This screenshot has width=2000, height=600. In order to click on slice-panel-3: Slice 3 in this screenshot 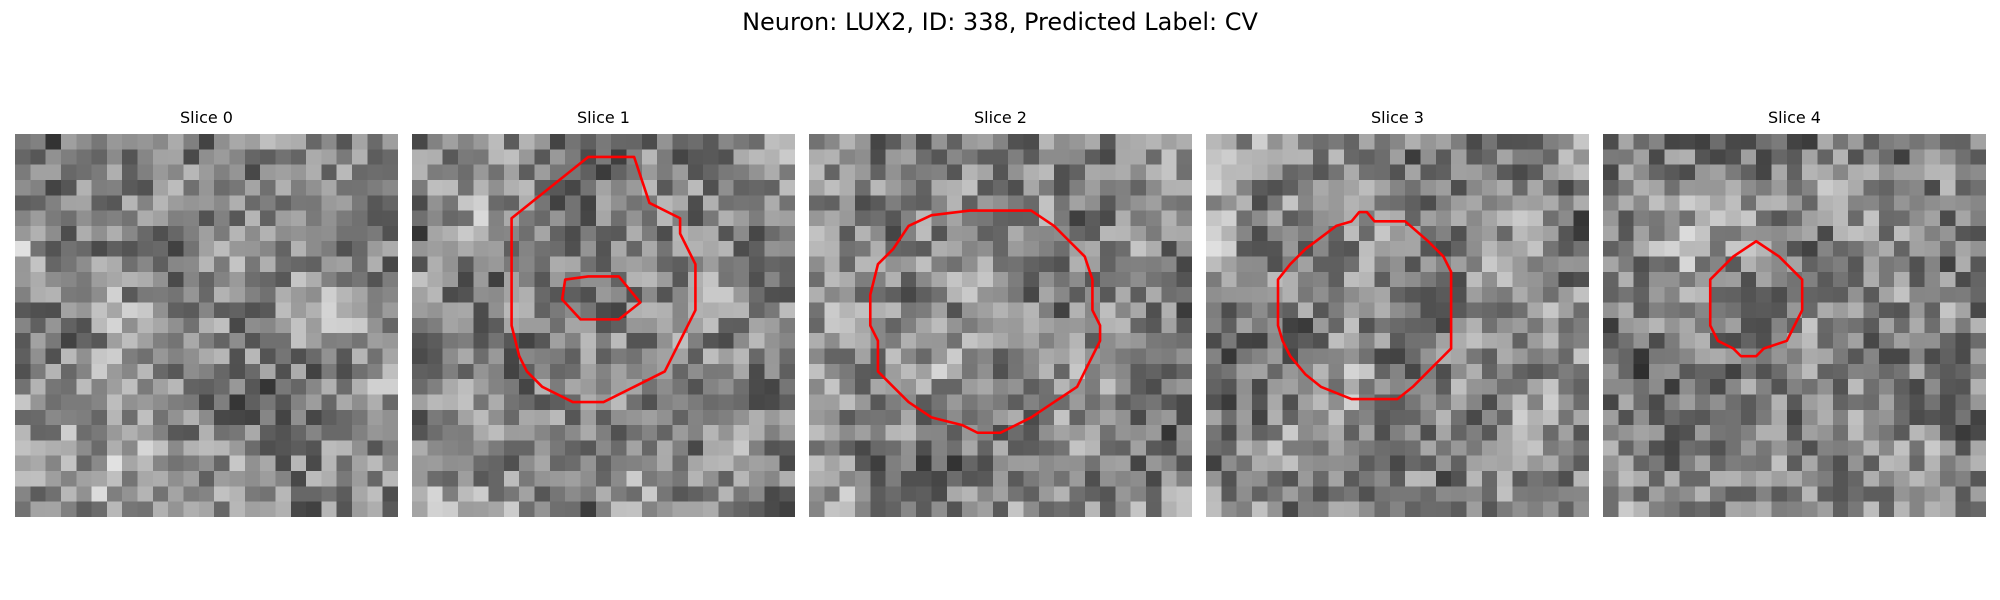, I will do `click(1397, 311)`.